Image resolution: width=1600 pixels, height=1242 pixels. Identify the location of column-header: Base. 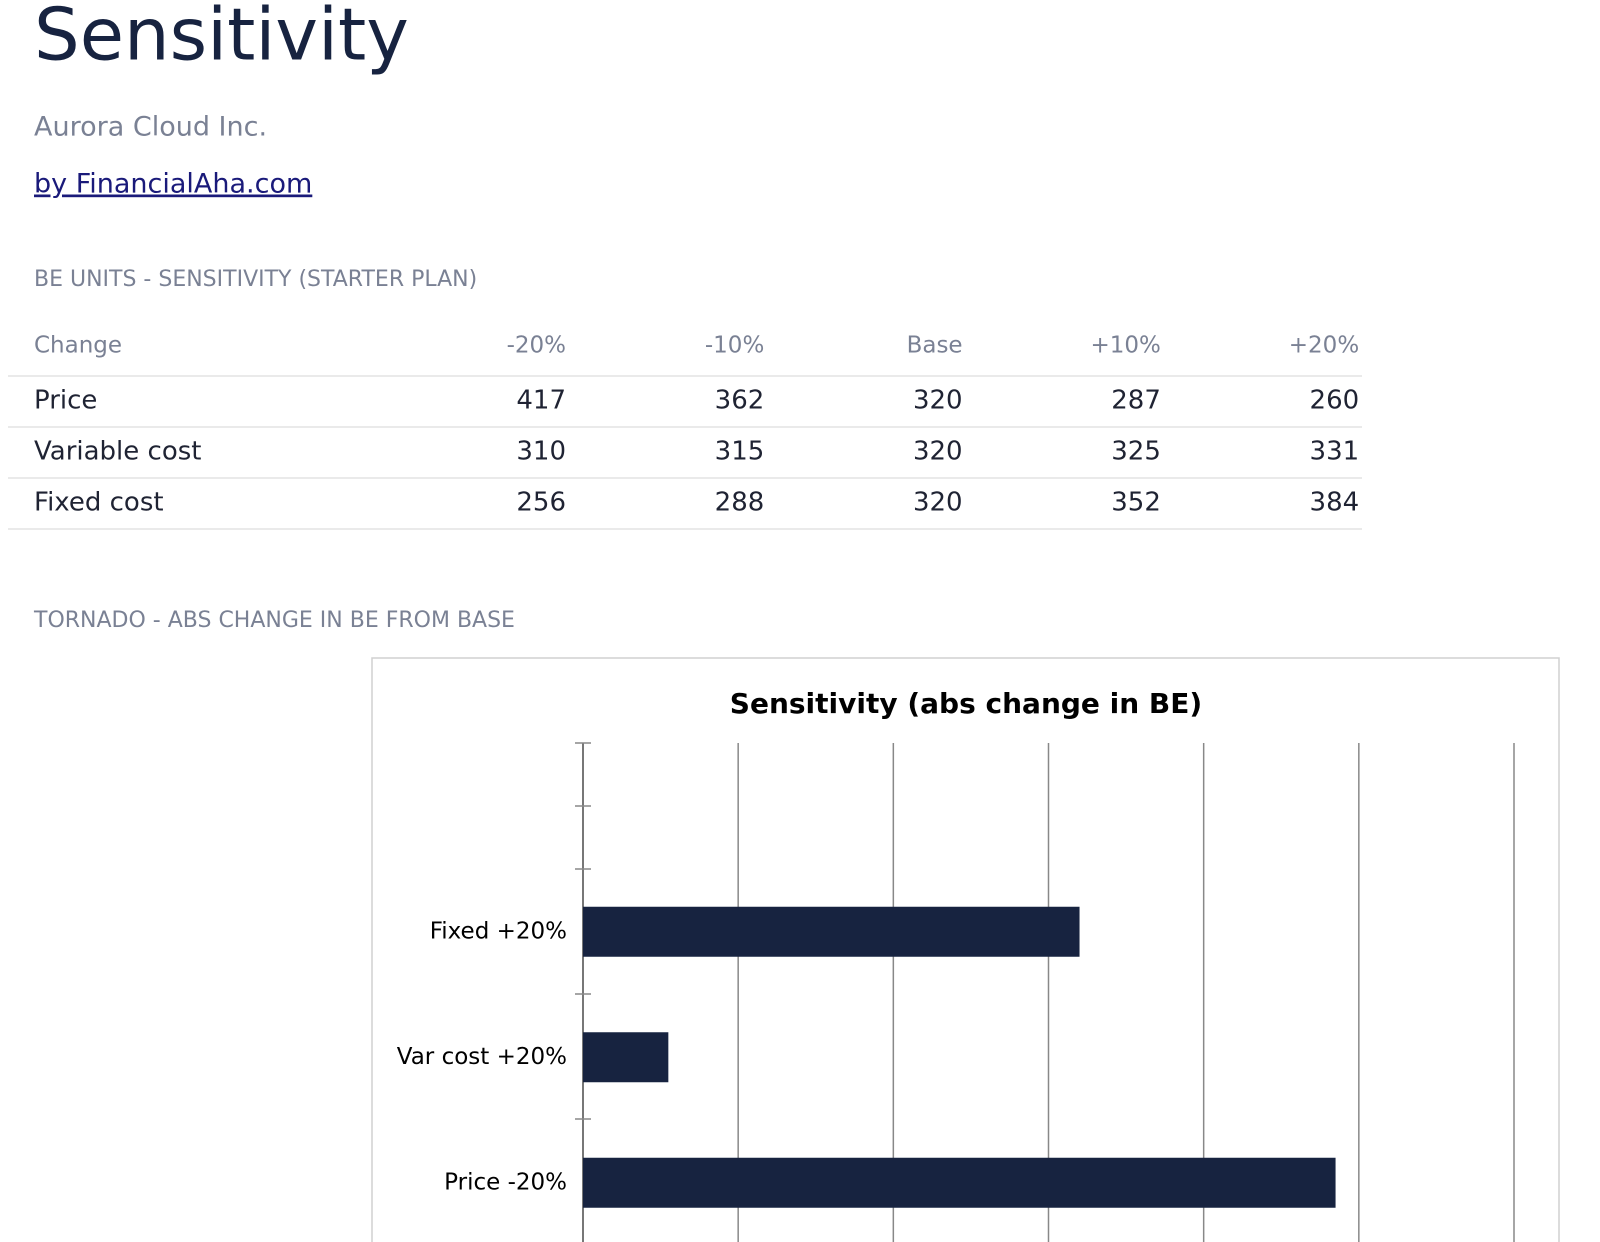
(935, 346).